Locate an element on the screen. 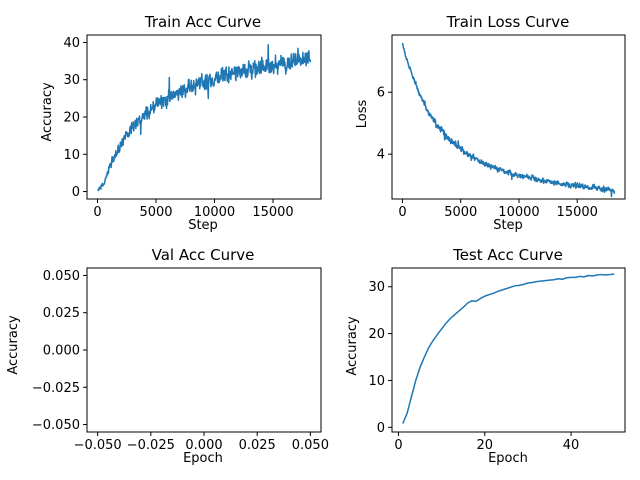 The image size is (640, 480). y-tick-label: 6 is located at coordinates (381, 93).